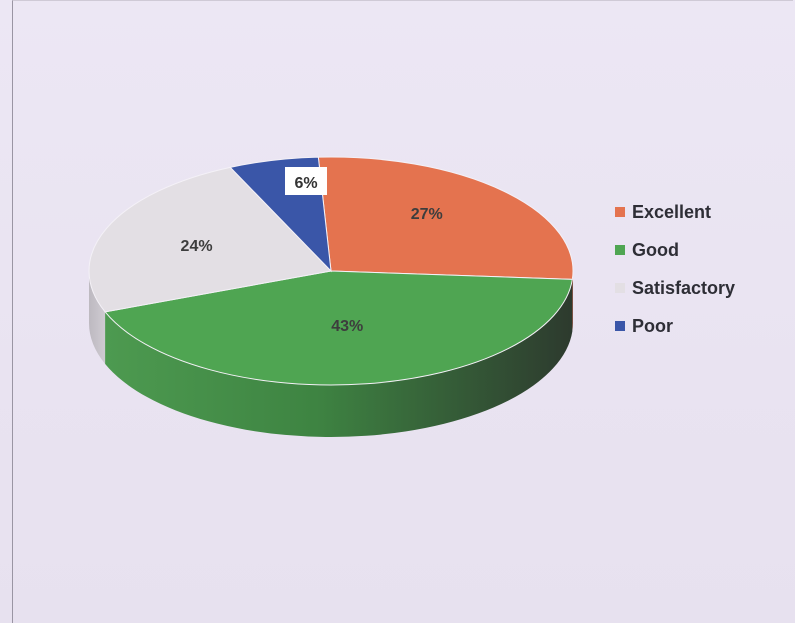 This screenshot has height=623, width=795. Describe the element at coordinates (684, 287) in the screenshot. I see `legend-label-satisfactory: Satisfactory` at that location.